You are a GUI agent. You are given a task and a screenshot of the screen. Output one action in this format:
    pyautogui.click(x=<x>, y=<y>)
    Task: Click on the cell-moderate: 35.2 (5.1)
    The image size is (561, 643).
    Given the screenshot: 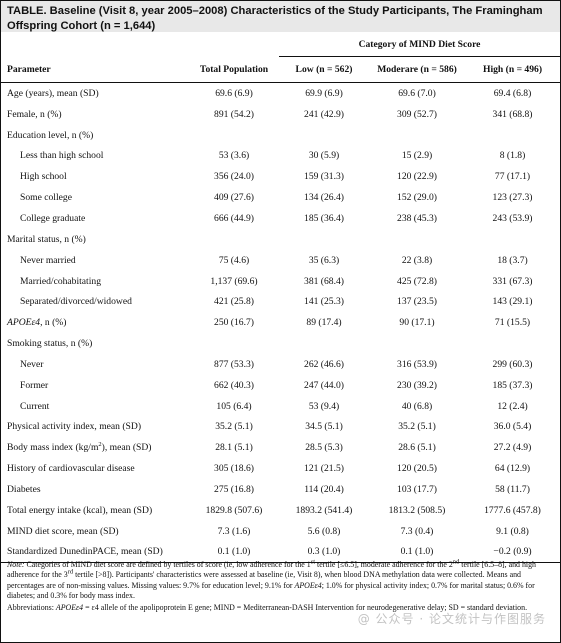 What is the action you would take?
    pyautogui.click(x=417, y=427)
    